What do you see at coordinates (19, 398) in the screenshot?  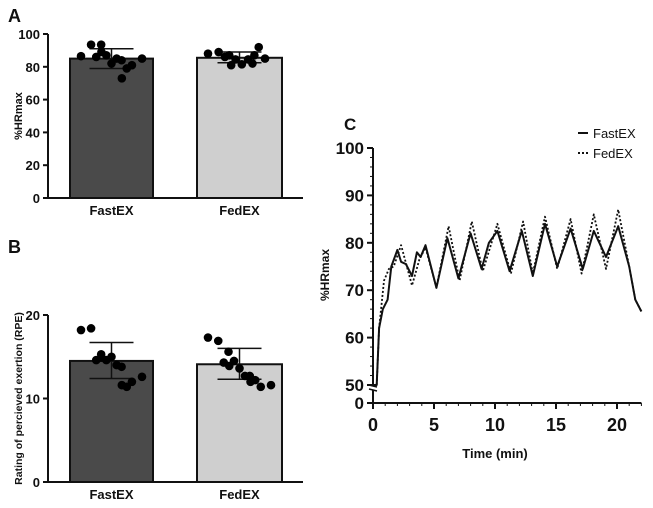 I see `y-axis-label: Rating of percieved exertion (RPE)` at bounding box center [19, 398].